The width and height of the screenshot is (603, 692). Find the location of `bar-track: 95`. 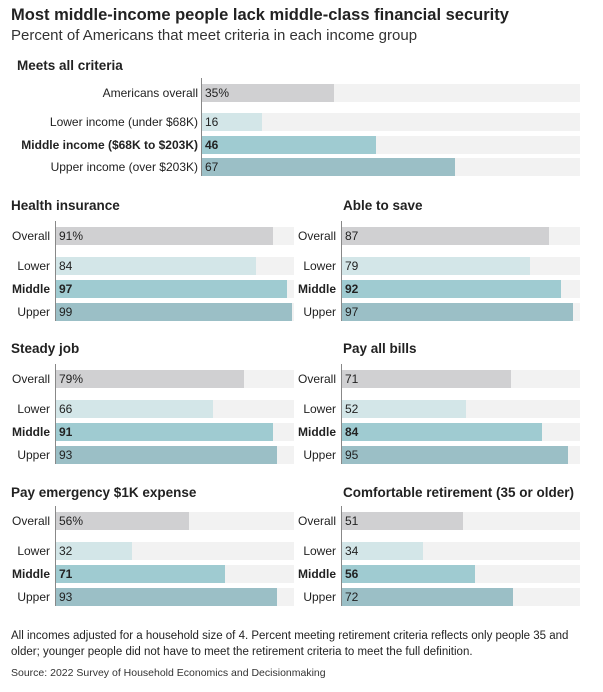

bar-track: 95 is located at coordinates (461, 455).